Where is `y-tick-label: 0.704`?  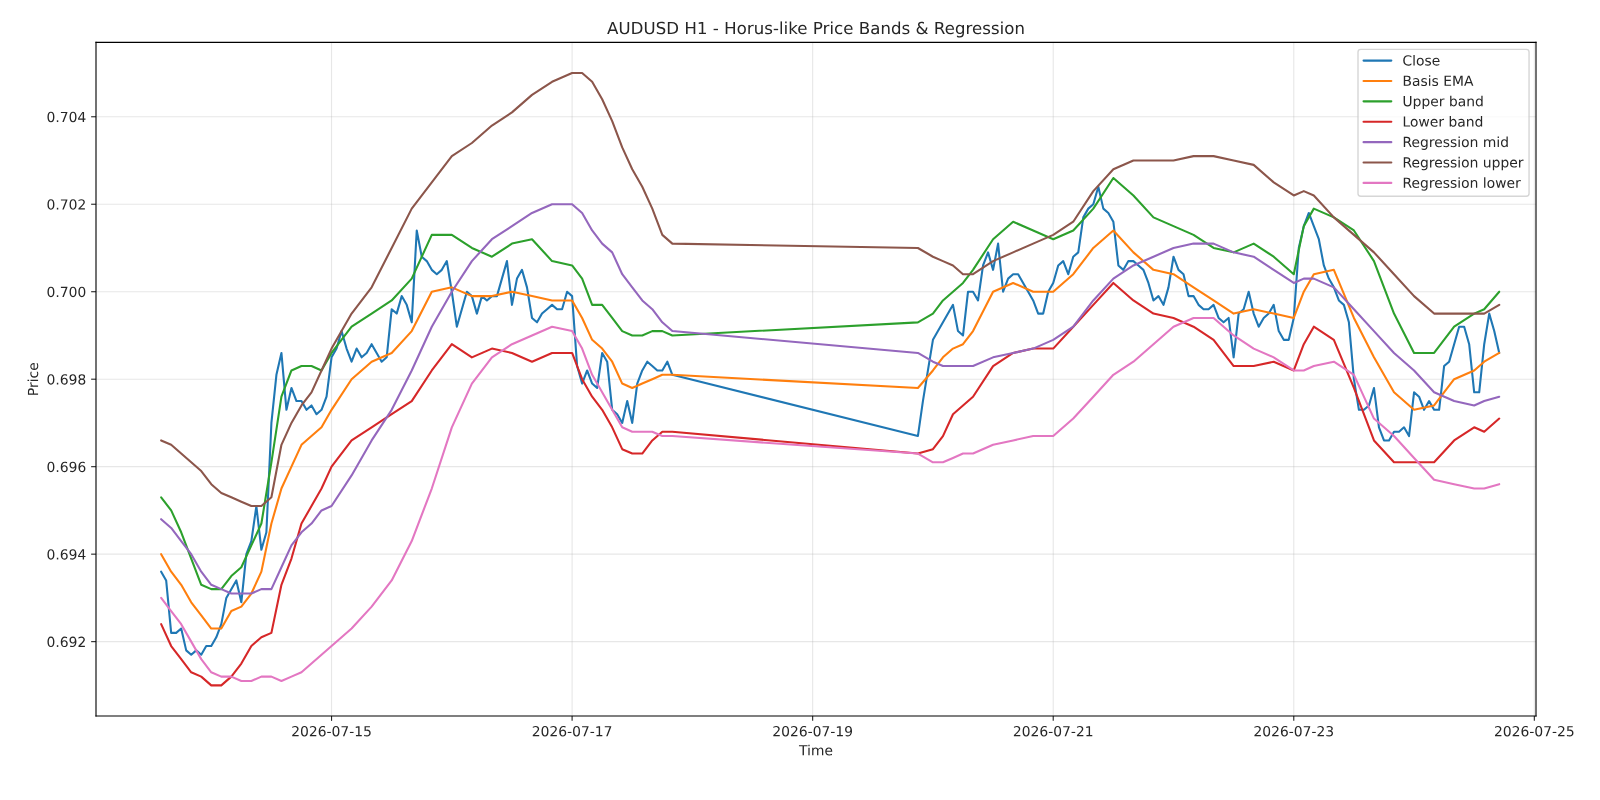 y-tick-label: 0.704 is located at coordinates (66, 117).